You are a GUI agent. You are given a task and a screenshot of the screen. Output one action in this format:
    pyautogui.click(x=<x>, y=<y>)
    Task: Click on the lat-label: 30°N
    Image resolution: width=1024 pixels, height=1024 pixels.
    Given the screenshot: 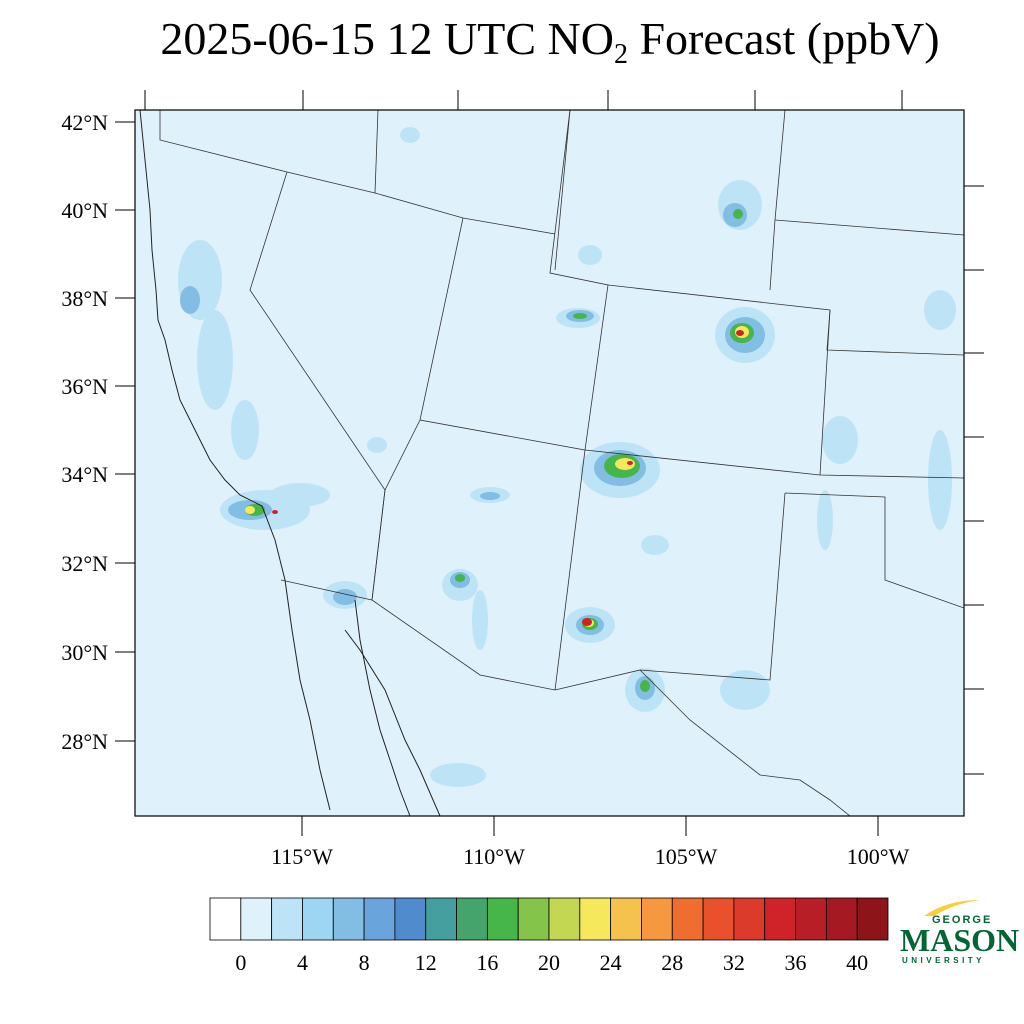 What is the action you would take?
    pyautogui.click(x=84, y=652)
    